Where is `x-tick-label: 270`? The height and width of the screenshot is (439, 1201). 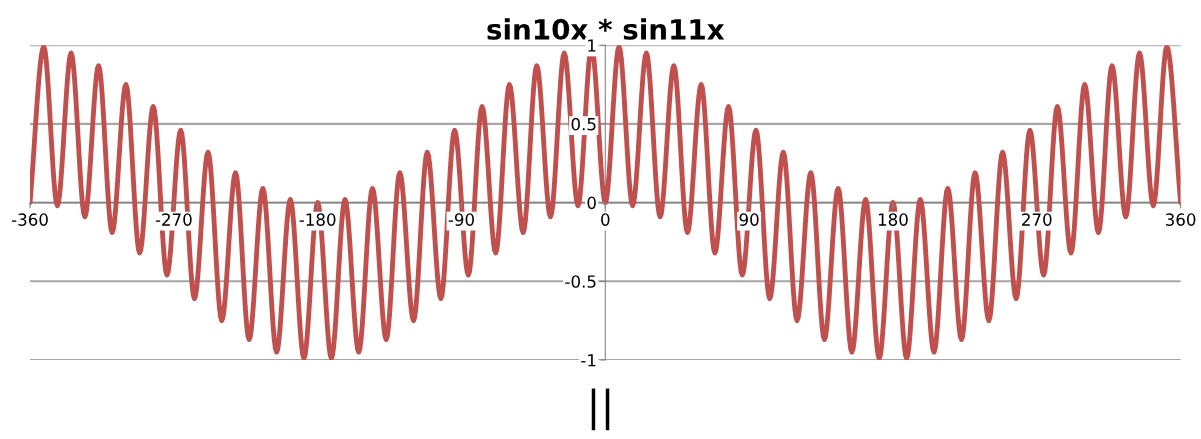
x-tick-label: 270 is located at coordinates (1037, 219).